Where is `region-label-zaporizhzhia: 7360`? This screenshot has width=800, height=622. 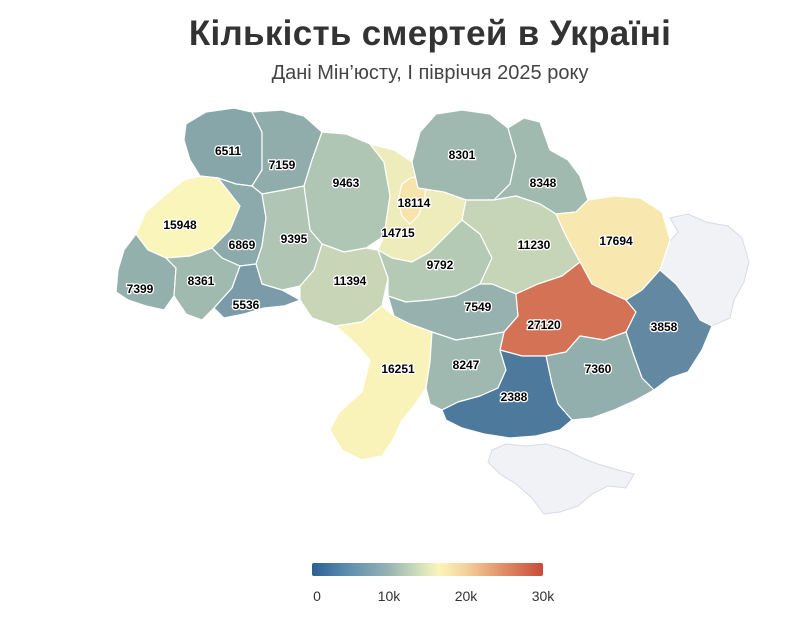 region-label-zaporizhzhia: 7360 is located at coordinates (598, 369).